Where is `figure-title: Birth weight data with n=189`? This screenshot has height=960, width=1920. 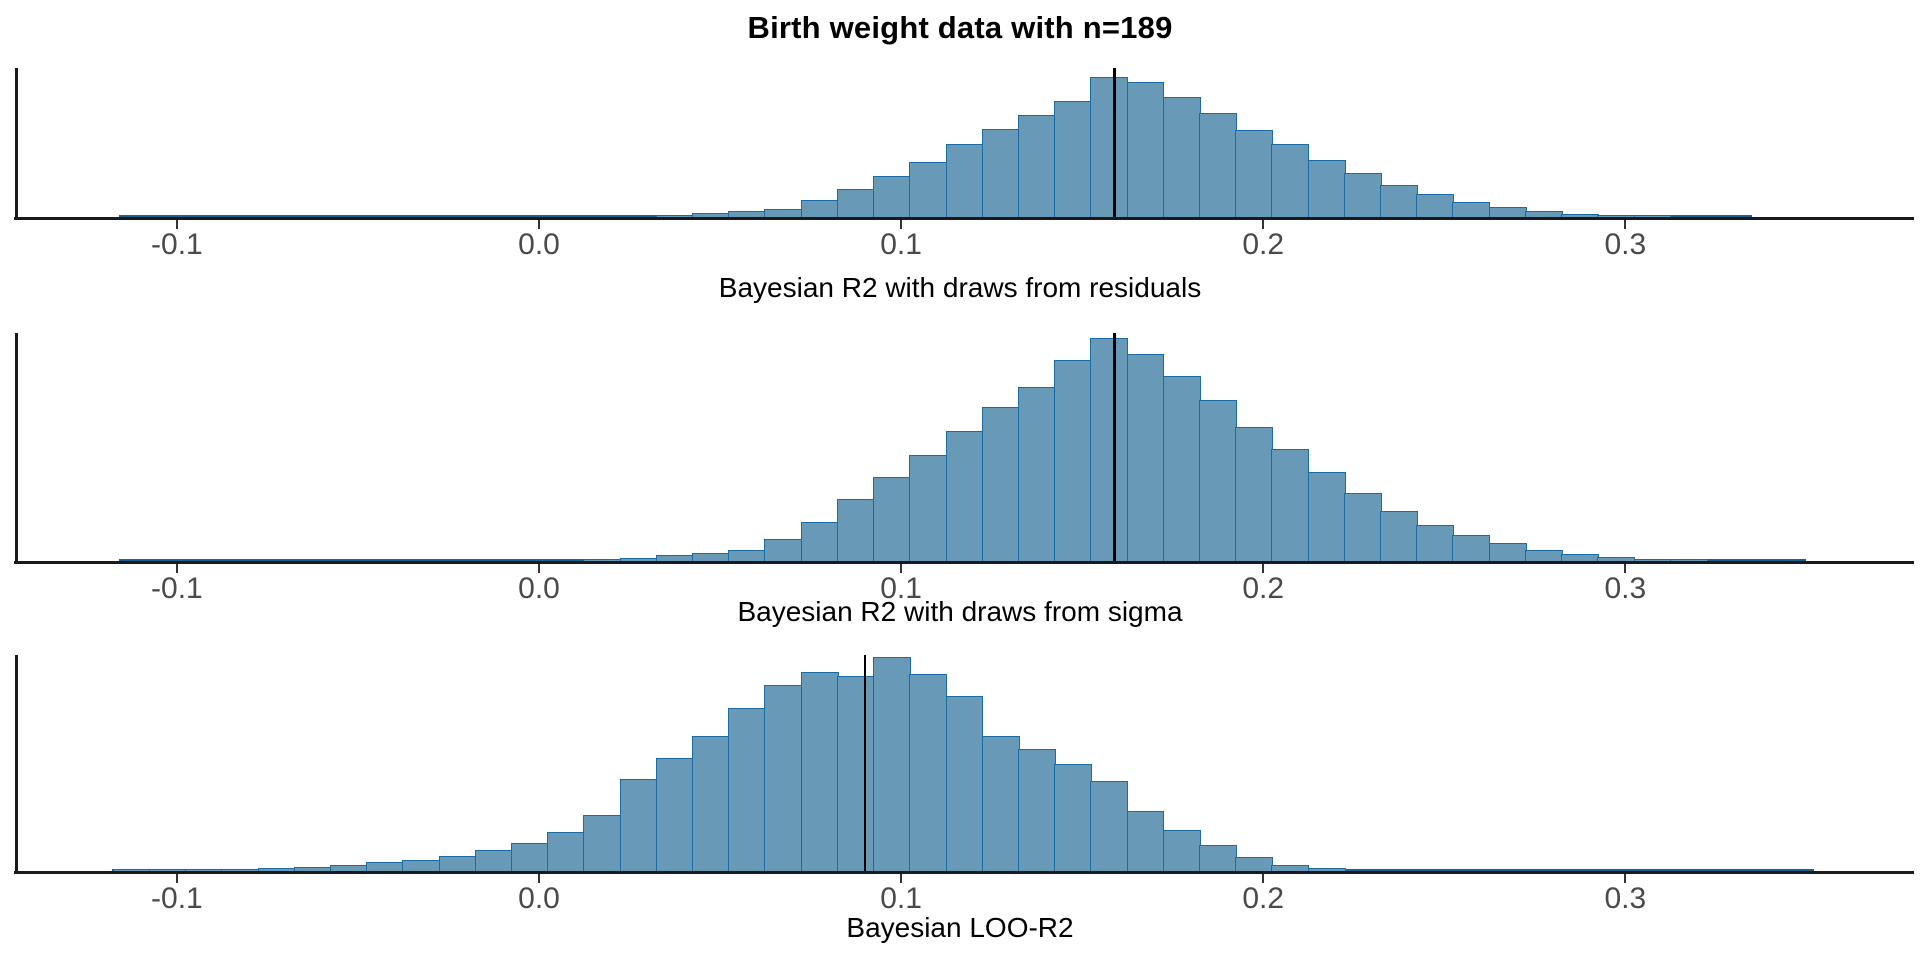
figure-title: Birth weight data with n=189 is located at coordinates (960, 27).